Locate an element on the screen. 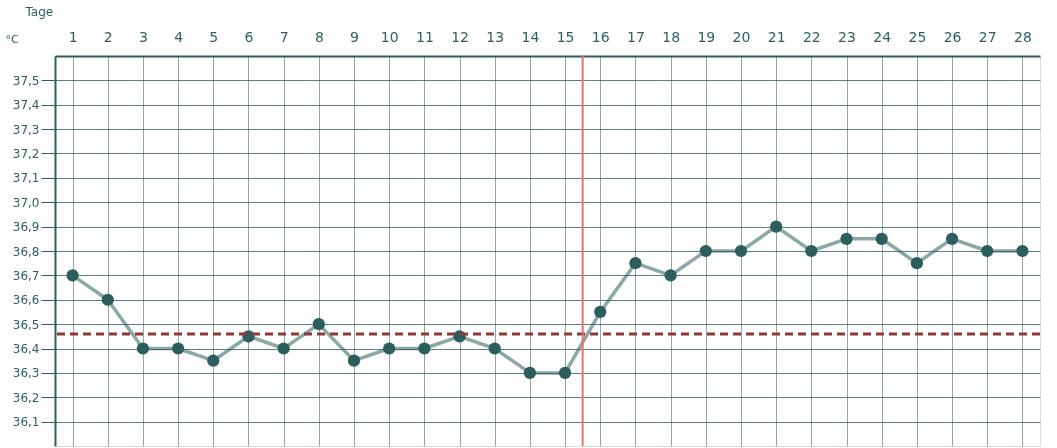 Image resolution: width=1057 pixels, height=448 pixels. y-tick-label: 37,5 is located at coordinates (26, 80).